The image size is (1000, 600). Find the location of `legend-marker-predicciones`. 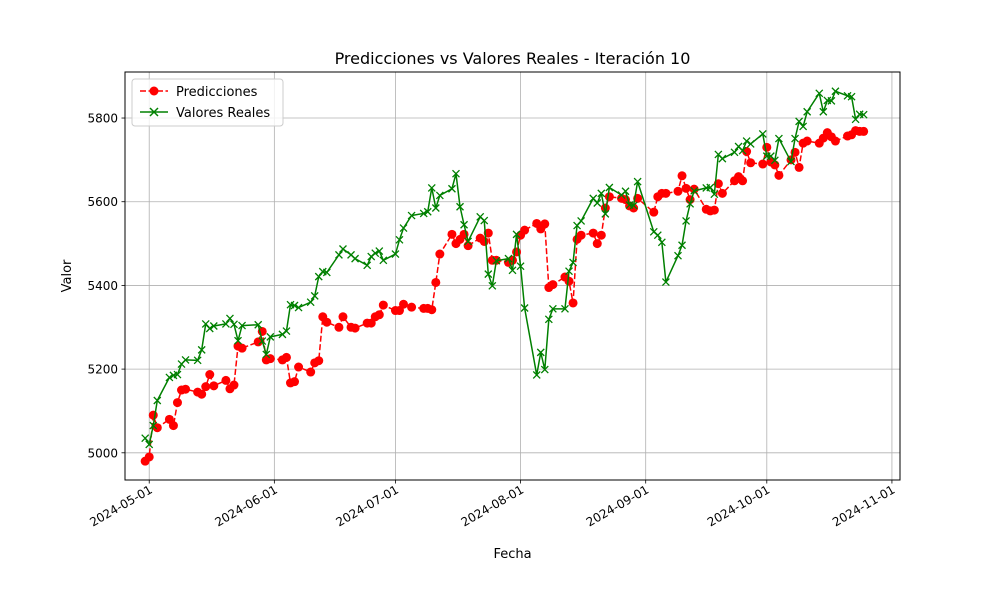

legend-marker-predicciones is located at coordinates (154, 91).